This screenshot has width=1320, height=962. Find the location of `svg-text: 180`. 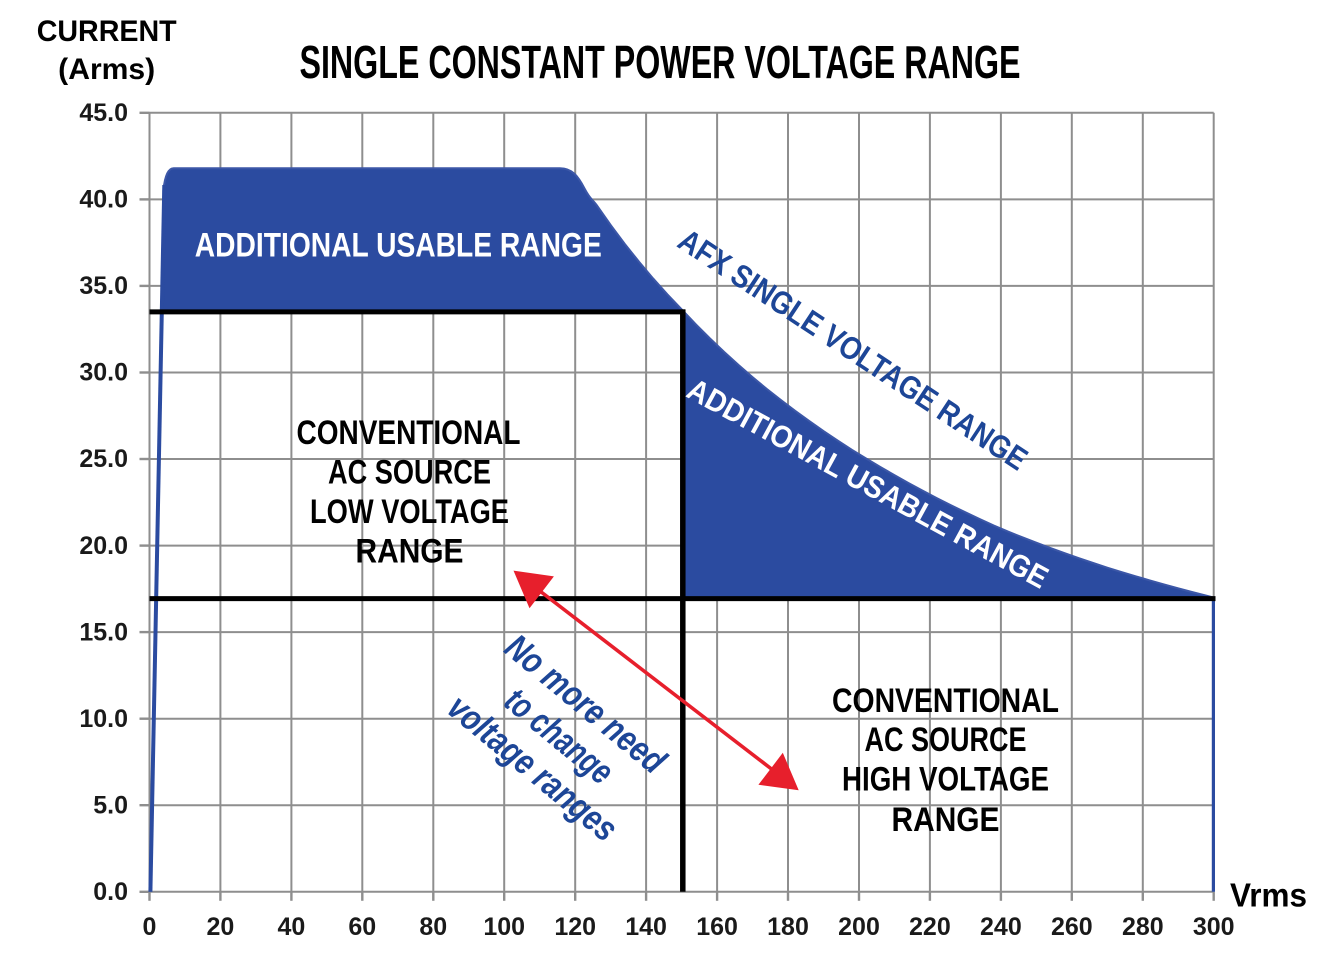

svg-text: 180 is located at coordinates (788, 927).